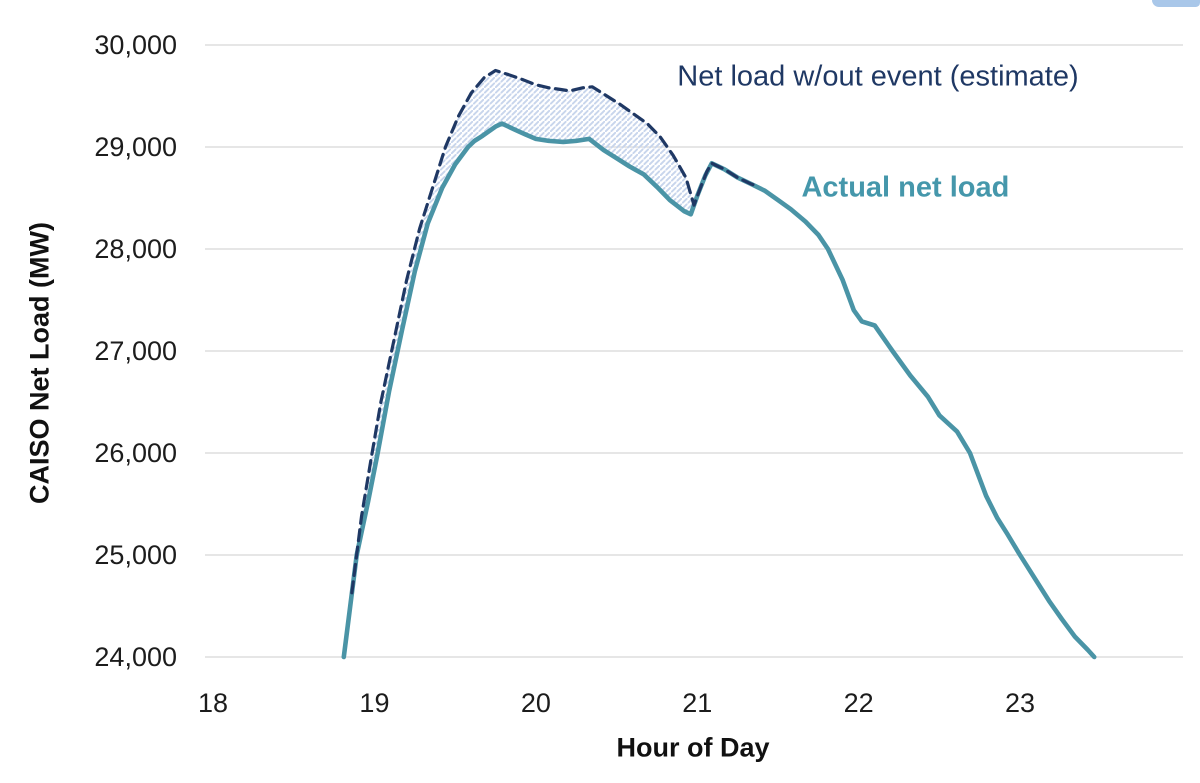 The image size is (1200, 783). Describe the element at coordinates (135, 249) in the screenshot. I see `y-tick-label: 28,000` at that location.